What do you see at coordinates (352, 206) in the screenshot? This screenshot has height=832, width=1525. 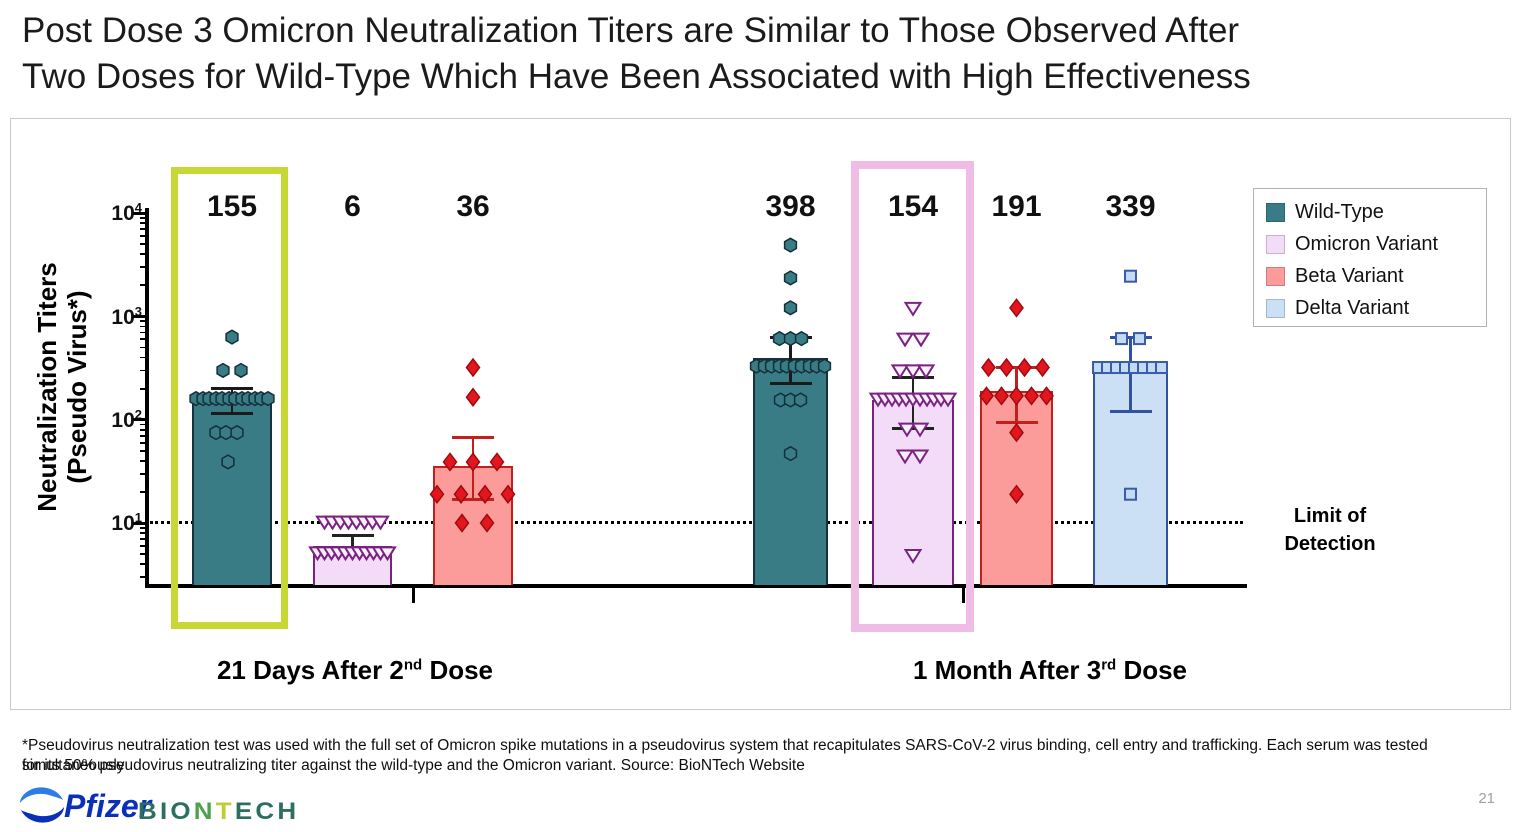 I see `bar-value-label: 6` at bounding box center [352, 206].